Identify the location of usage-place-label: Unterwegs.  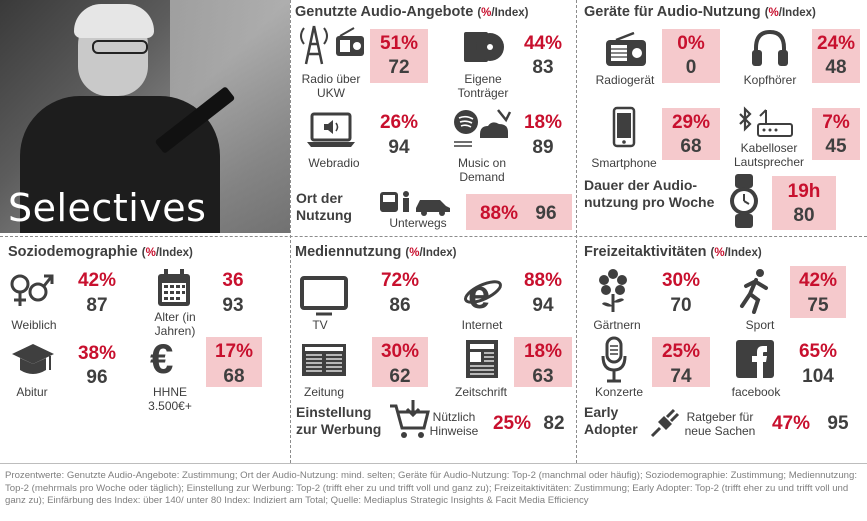
(418, 223).